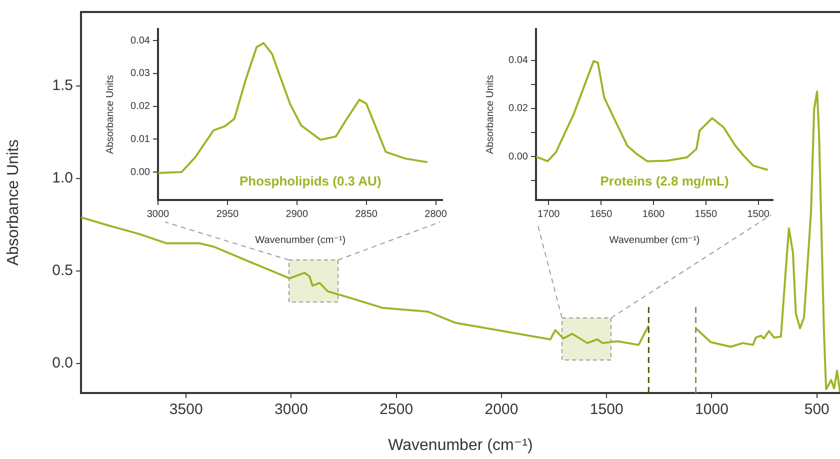 Image resolution: width=840 pixels, height=459 pixels. I want to click on x-tick-label: 1000, so click(711, 409).